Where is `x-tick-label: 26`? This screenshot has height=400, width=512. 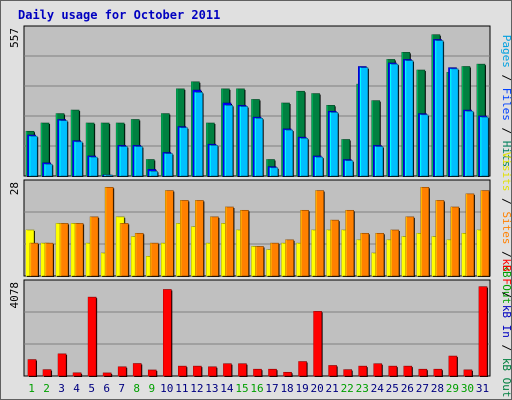
x-tick-label: 26 is located at coordinates (407, 388).